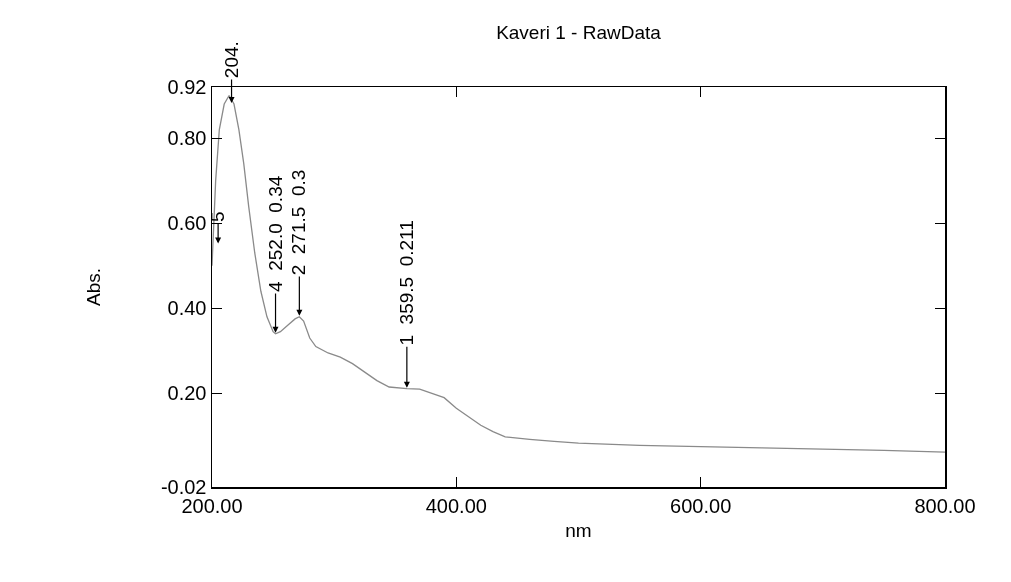 The image size is (1011, 582). Describe the element at coordinates (94, 287) in the screenshot. I see `y-axis-title: Abs.` at that location.